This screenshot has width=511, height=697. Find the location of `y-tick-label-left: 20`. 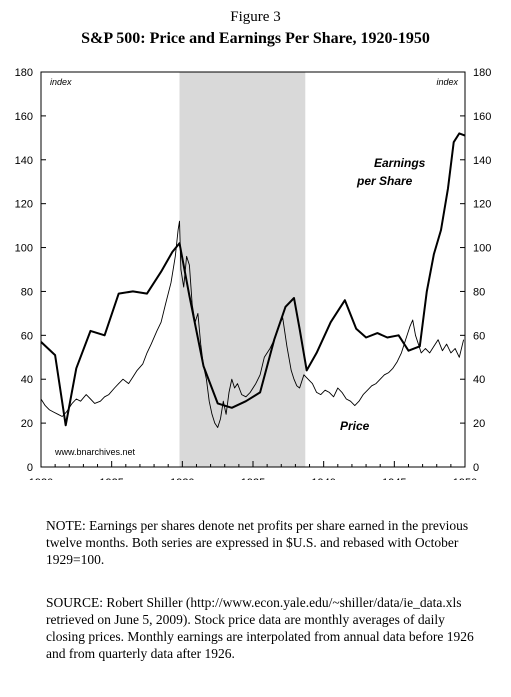

y-tick-label-left: 20 is located at coordinates (27, 424).